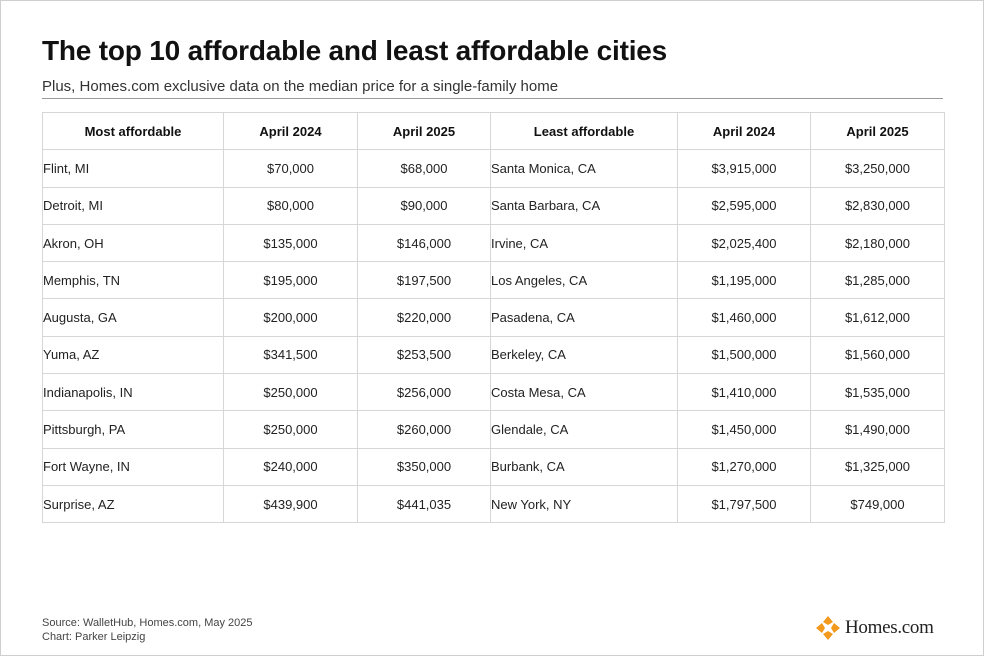  Describe the element at coordinates (133, 280) in the screenshot. I see `cell-most-city: Memphis, TN` at that location.